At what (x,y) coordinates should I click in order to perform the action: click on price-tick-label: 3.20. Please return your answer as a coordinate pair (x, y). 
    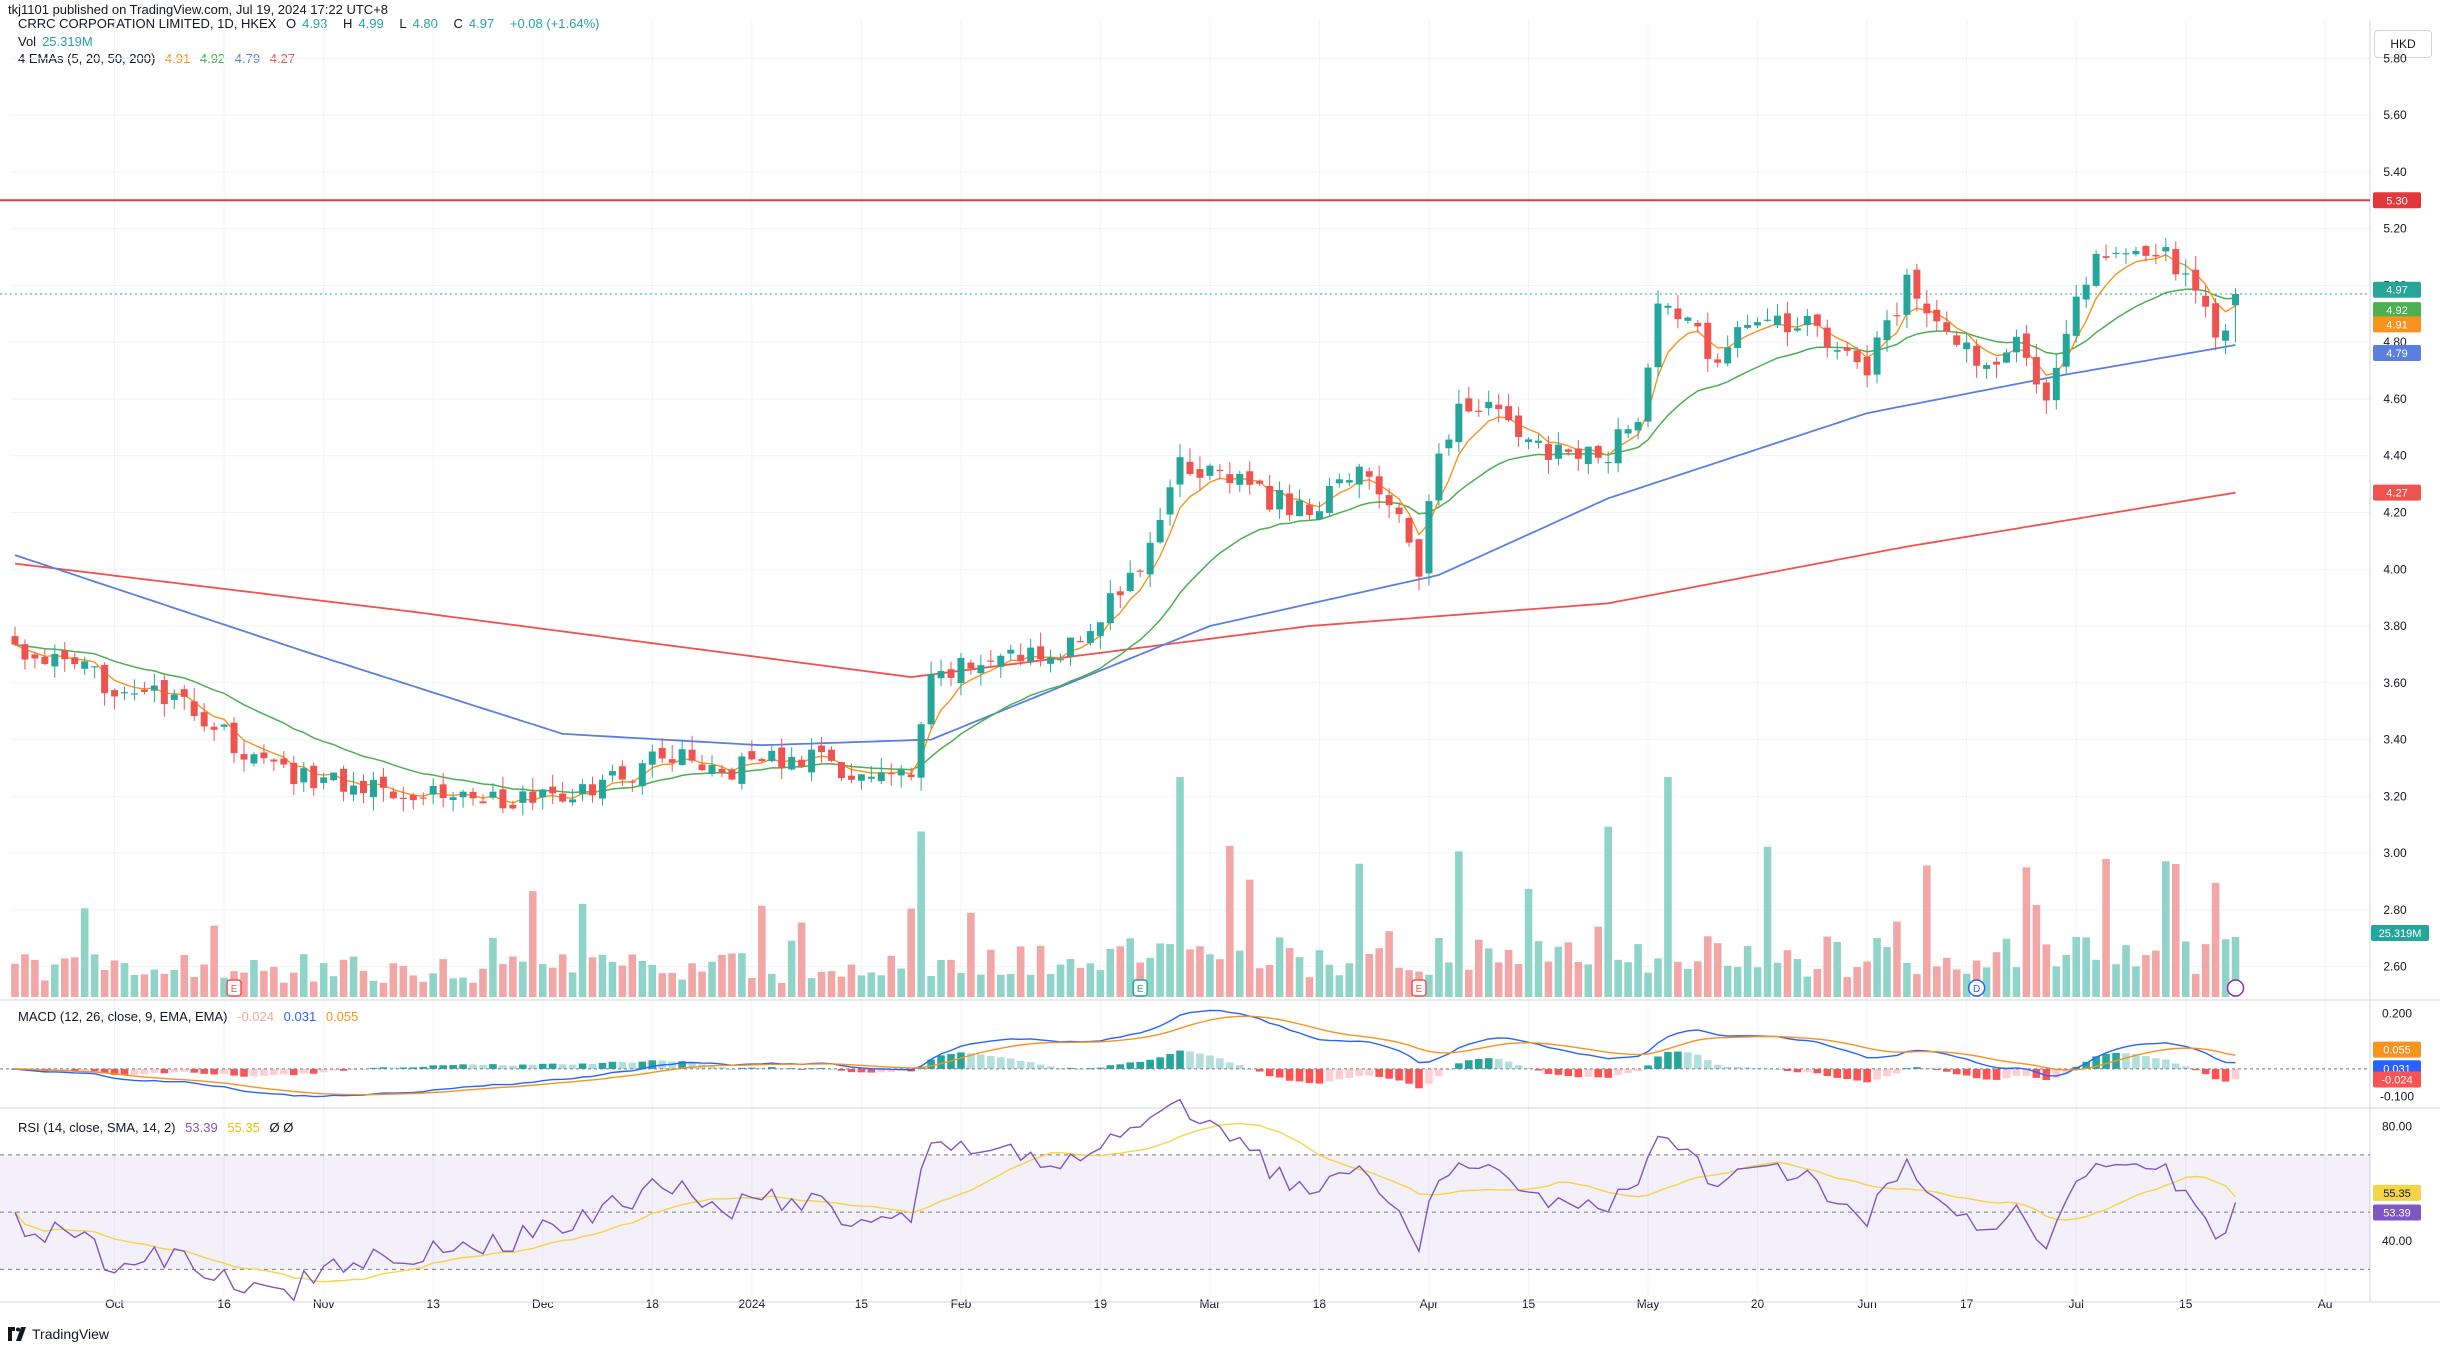
    Looking at the image, I should click on (2395, 796).